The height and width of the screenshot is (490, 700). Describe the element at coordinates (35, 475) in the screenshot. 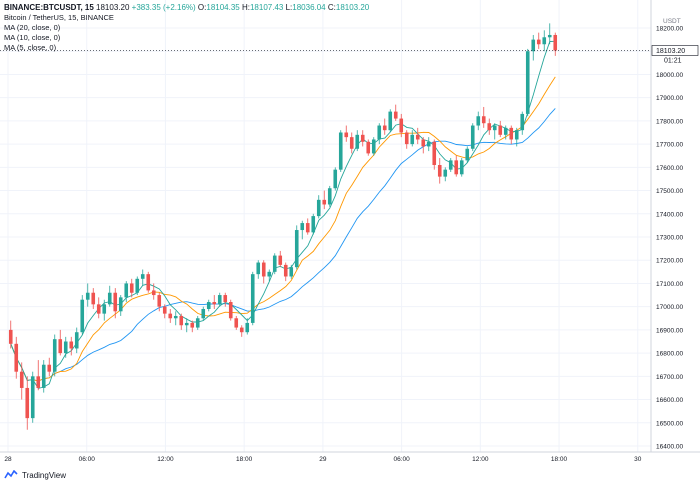

I see `footer-brand: TradingView` at that location.